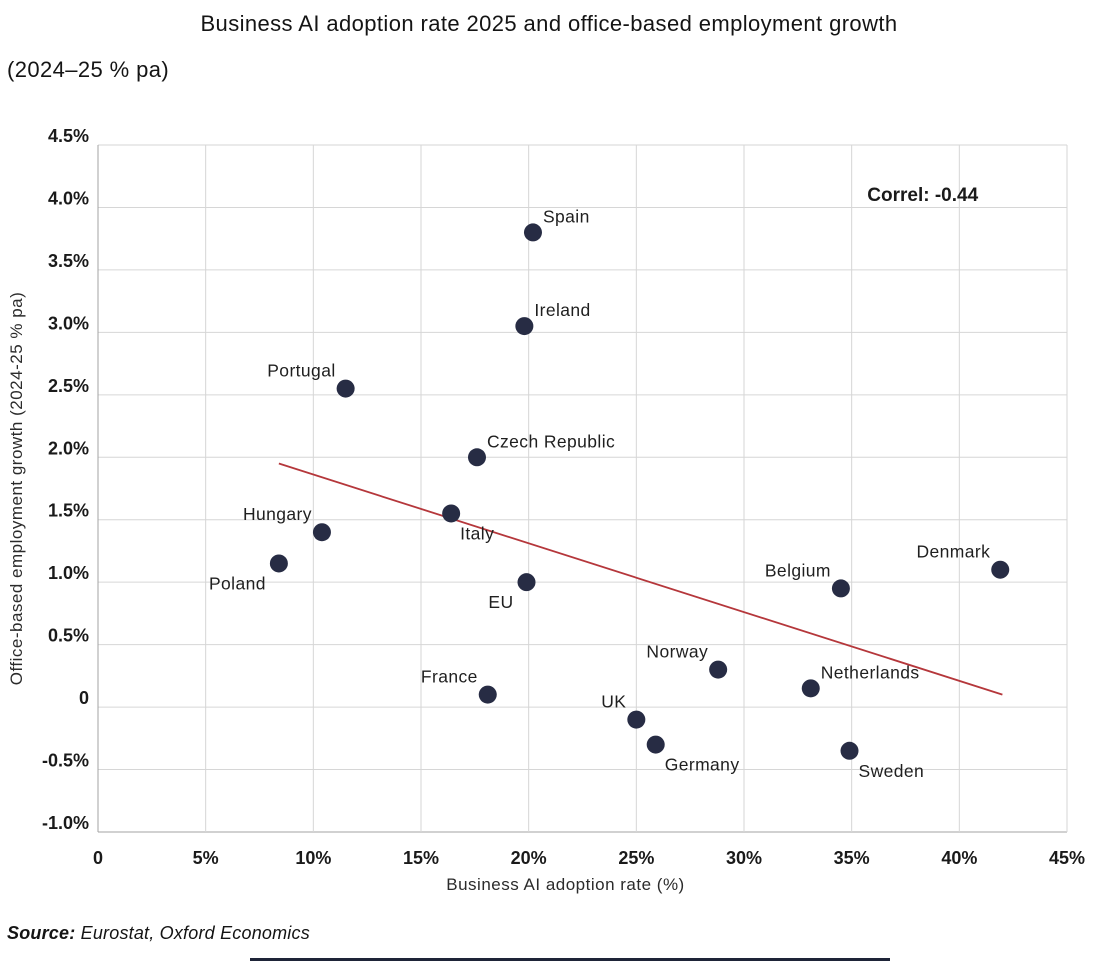 Image resolution: width=1098 pixels, height=961 pixels. What do you see at coordinates (702, 765) in the screenshot?
I see `point-label-germany: Germany` at bounding box center [702, 765].